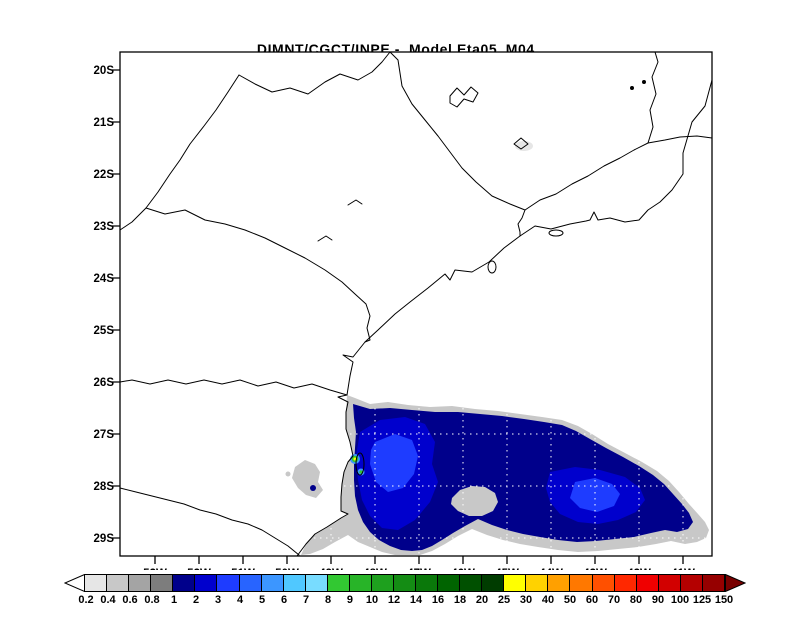 This screenshot has width=800, height=618. I want to click on colorbar-label: 125, so click(702, 600).